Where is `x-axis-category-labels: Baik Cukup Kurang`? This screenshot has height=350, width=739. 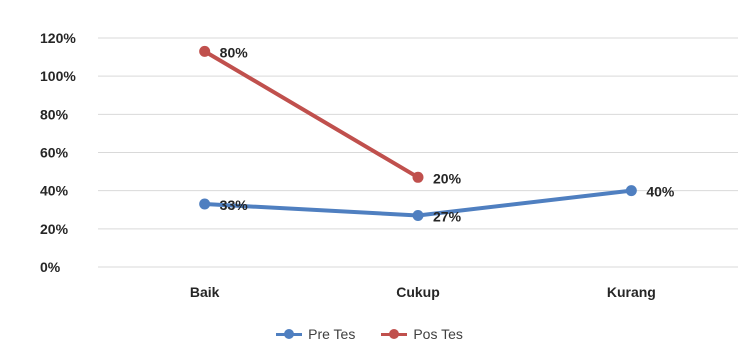 x-axis-category-labels: Baik Cukup Kurang is located at coordinates (423, 292).